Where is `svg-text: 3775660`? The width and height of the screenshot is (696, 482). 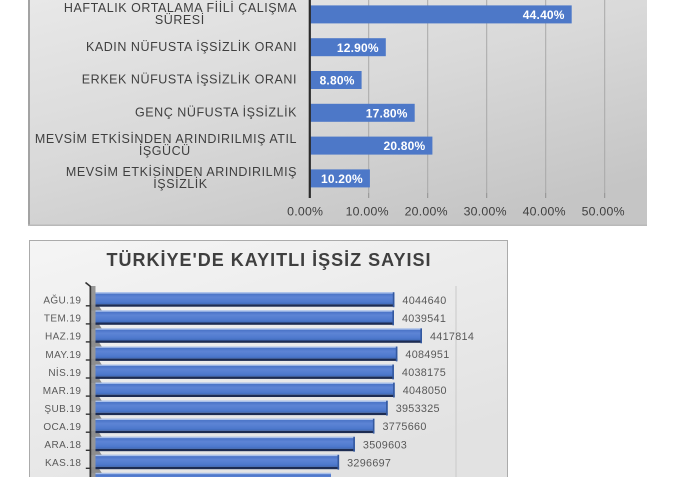
svg-text: 3775660 is located at coordinates (405, 427).